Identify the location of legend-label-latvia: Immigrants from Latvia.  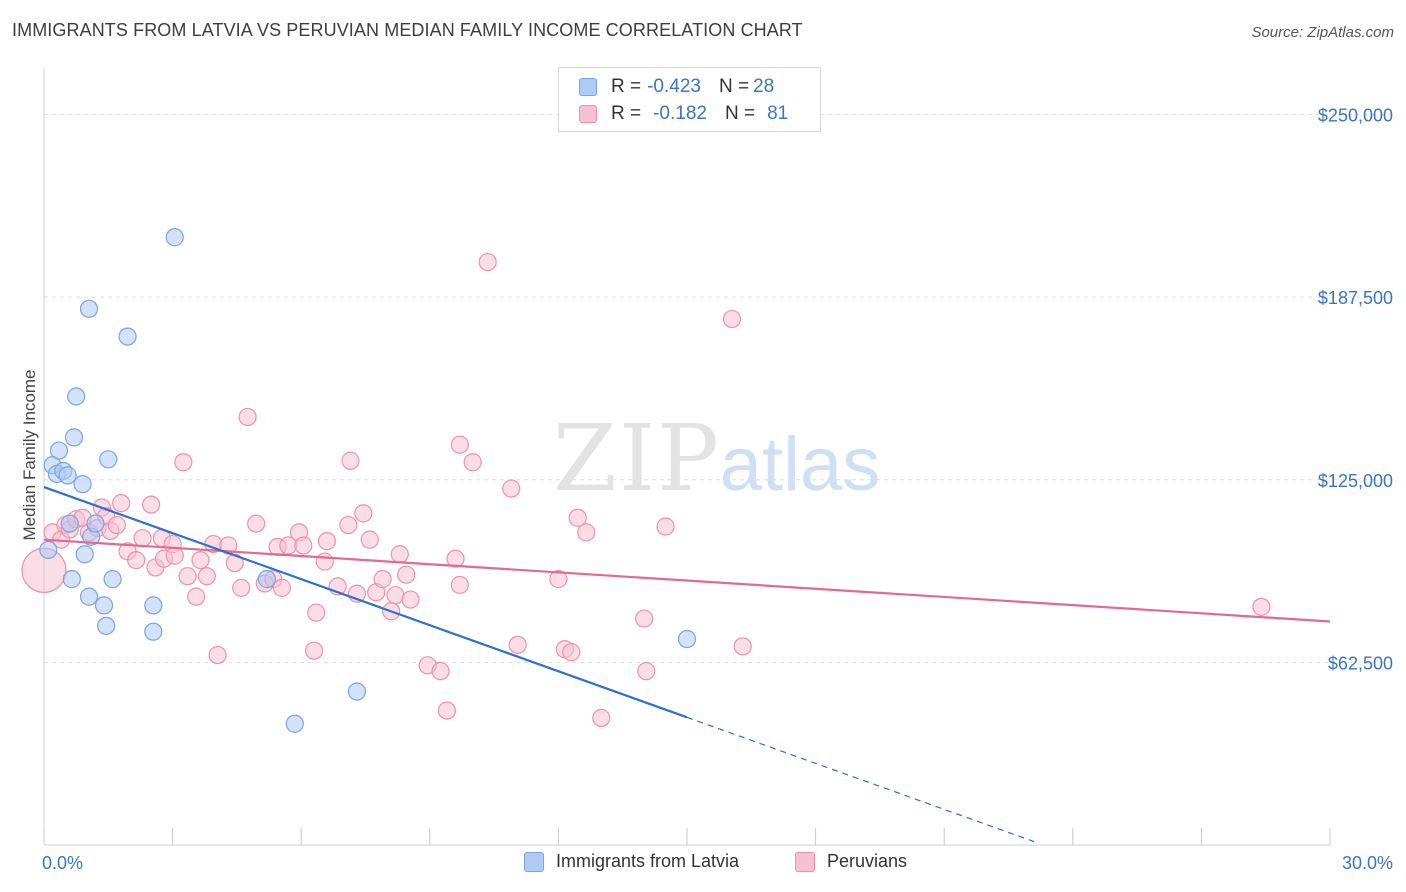
(648, 861).